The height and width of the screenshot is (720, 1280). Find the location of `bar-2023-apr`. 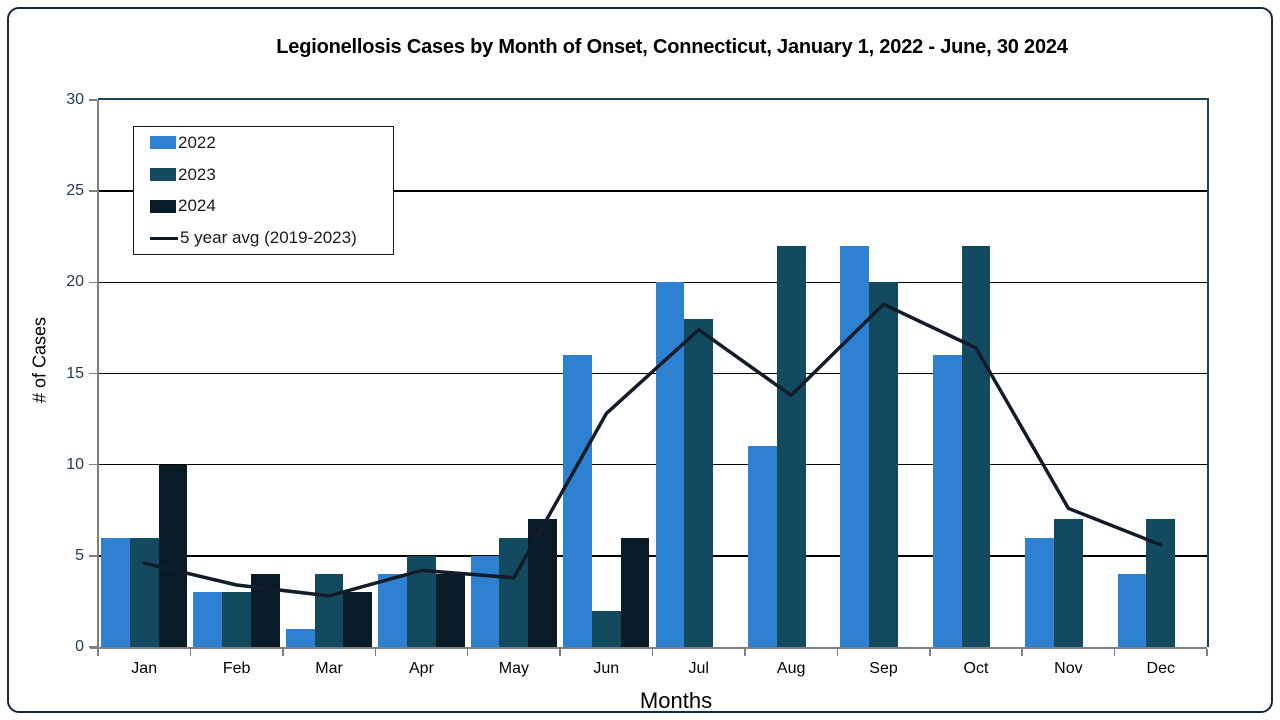

bar-2023-apr is located at coordinates (421, 601).